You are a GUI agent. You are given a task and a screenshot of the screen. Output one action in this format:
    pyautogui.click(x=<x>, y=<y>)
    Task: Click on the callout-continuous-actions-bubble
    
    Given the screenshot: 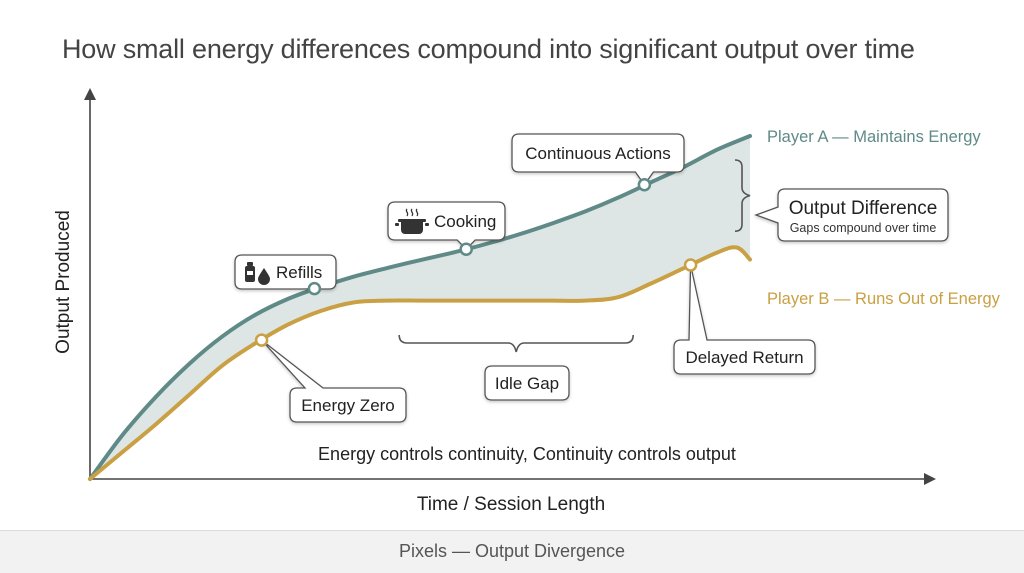 What is the action you would take?
    pyautogui.click(x=598, y=159)
    